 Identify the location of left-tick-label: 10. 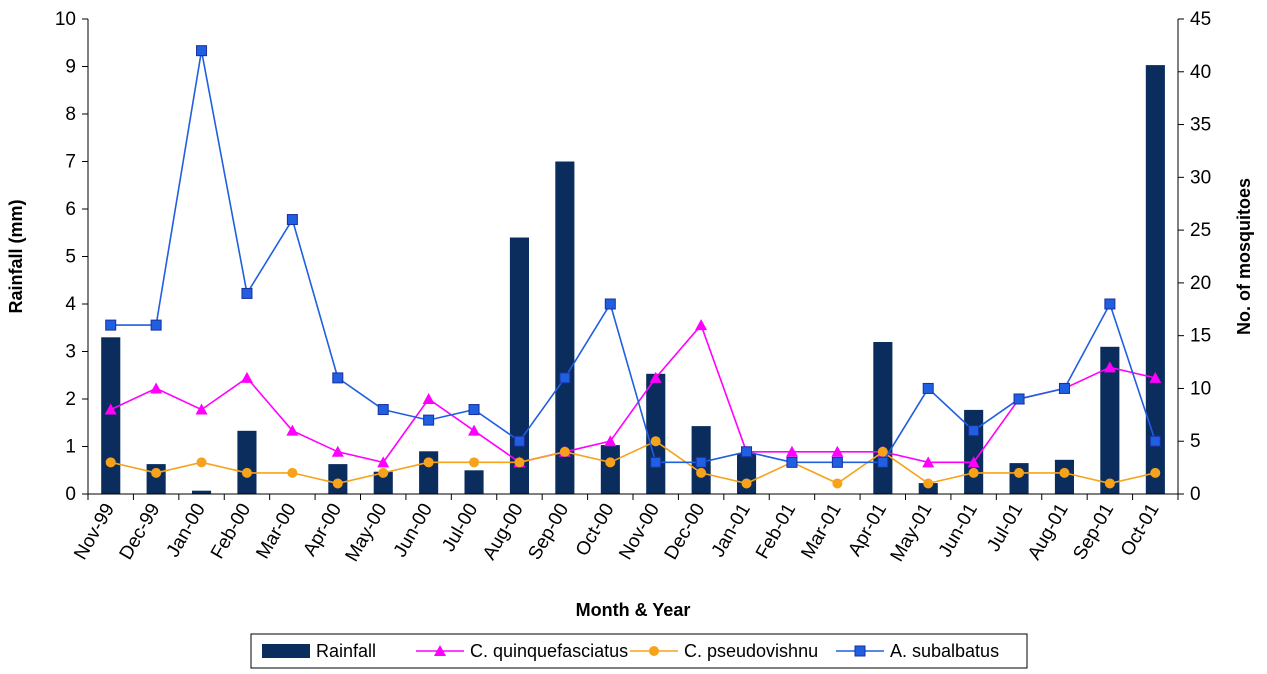
(65, 19).